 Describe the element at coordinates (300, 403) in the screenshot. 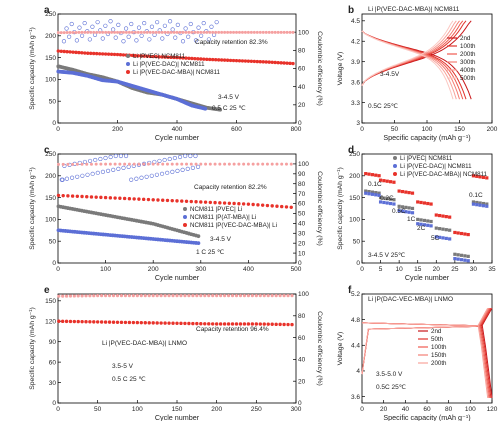

I see `y2-tick-label: 0` at that location.